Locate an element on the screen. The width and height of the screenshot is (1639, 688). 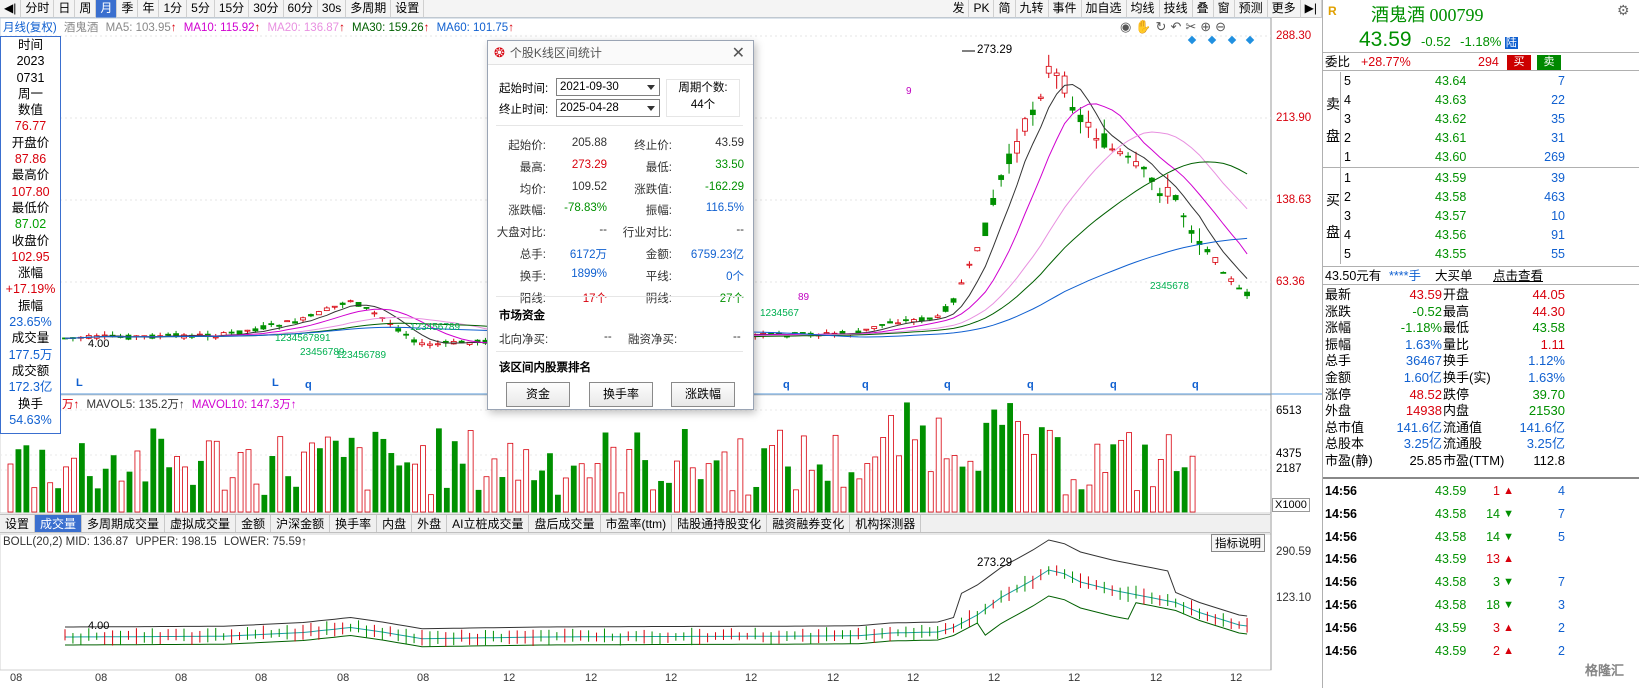
period-tab-10: 60分 is located at coordinates (301, 9).